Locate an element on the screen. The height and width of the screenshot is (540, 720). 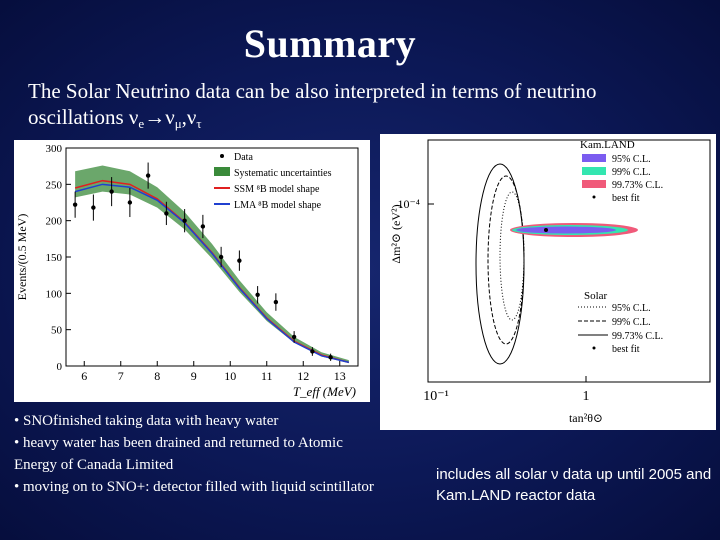
x-tick-0.1: 10⁻¹ is located at coordinates (436, 396).